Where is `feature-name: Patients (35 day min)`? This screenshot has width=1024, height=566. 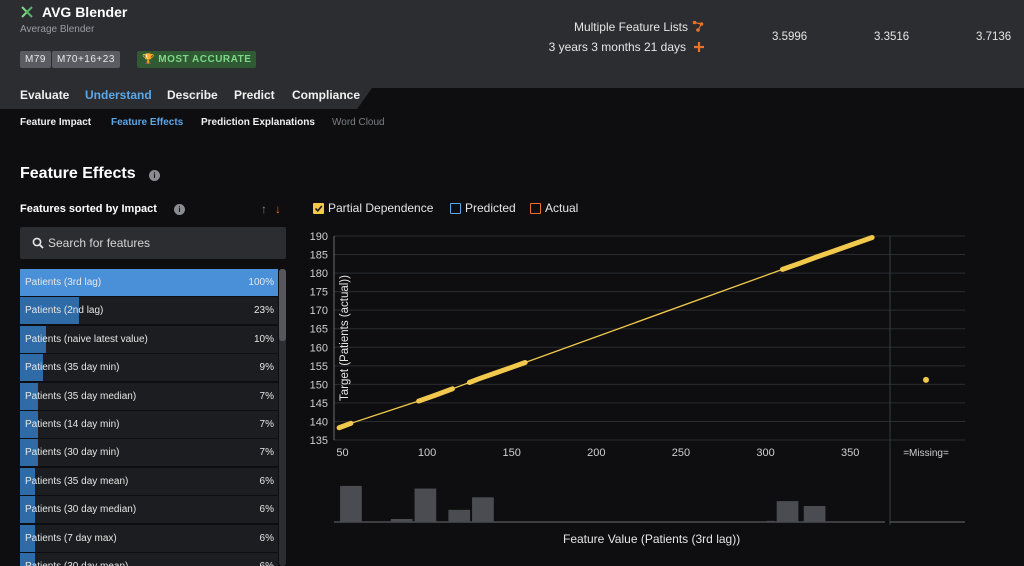 feature-name: Patients (35 day min) is located at coordinates (72, 368).